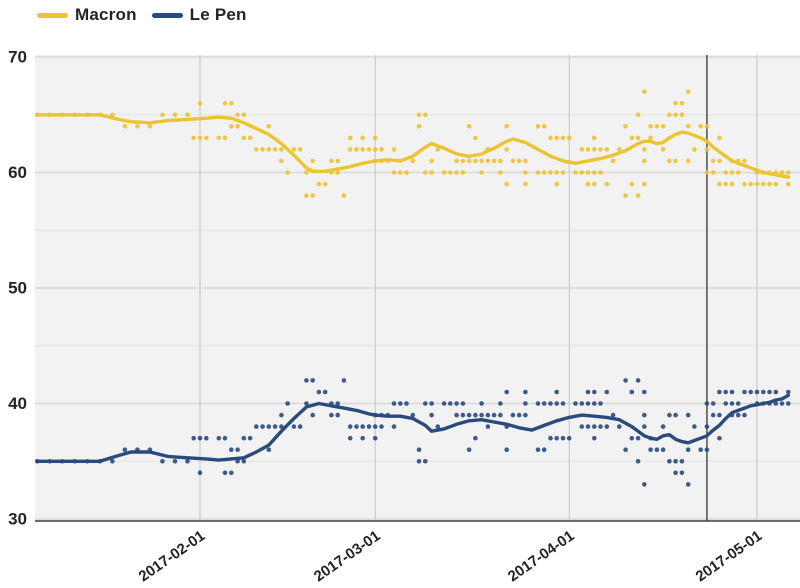 Image resolution: width=800 pixels, height=588 pixels. Describe the element at coordinates (17, 403) in the screenshot. I see `svg-text: 40` at that location.